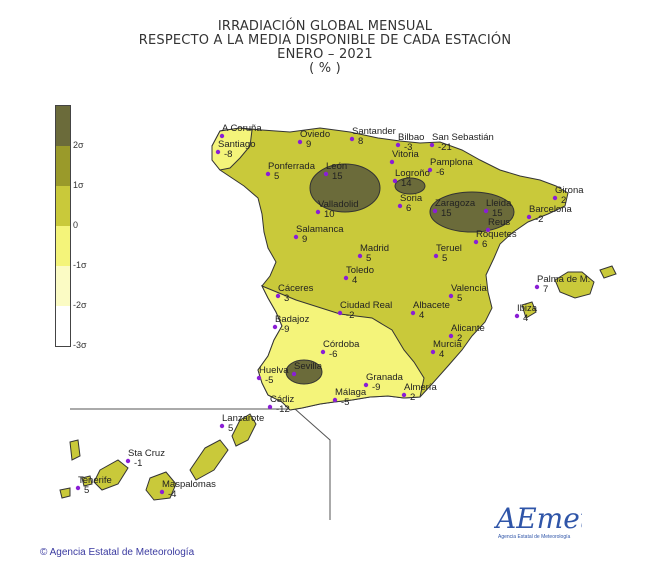  I want to click on station-name: Vitoria, so click(405, 154).